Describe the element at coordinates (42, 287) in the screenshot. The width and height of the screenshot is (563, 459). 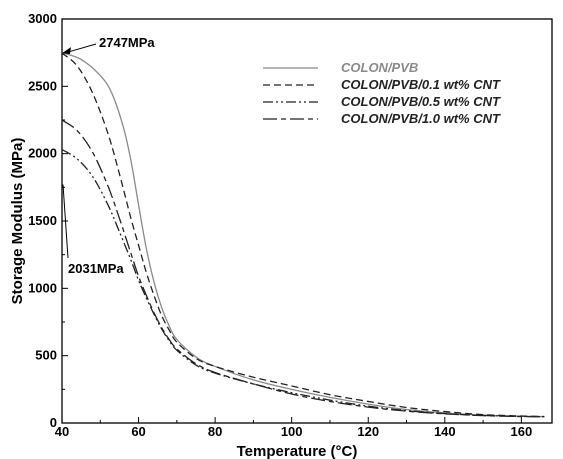
I see `y-tick-label-1000: 1000` at that location.